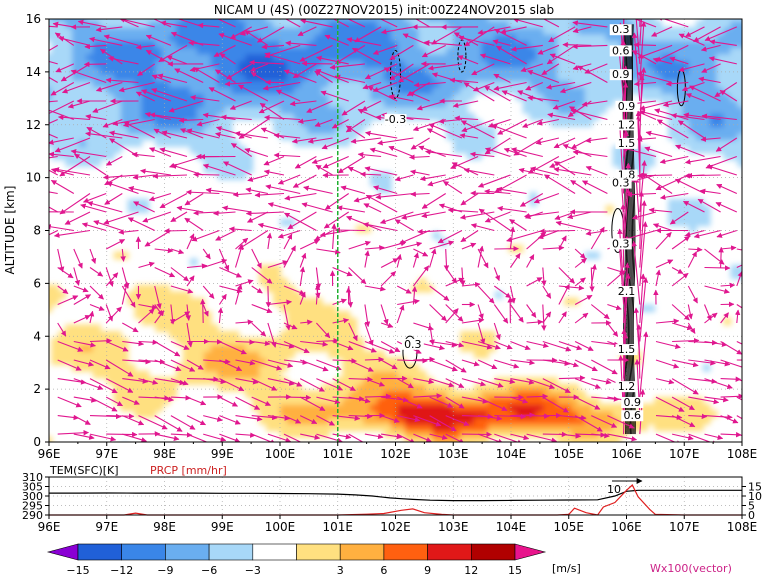 This screenshot has width=767, height=575. What do you see at coordinates (253, 569) in the screenshot?
I see `colorbar-tick-label: −3` at bounding box center [253, 569].